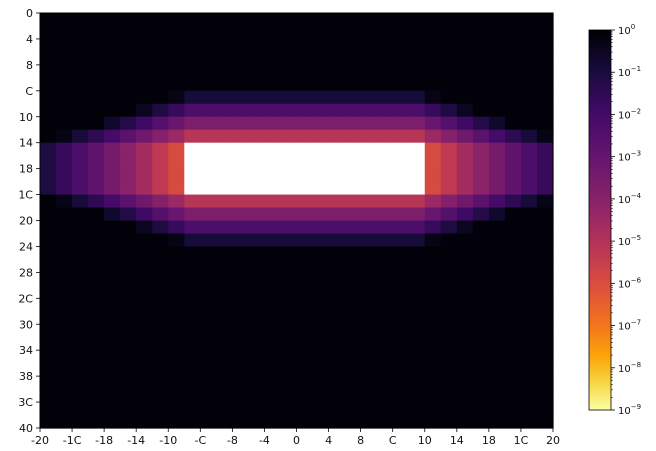  Describe the element at coordinates (26, 221) in the screenshot. I see `y-tick-label: 20` at that location.